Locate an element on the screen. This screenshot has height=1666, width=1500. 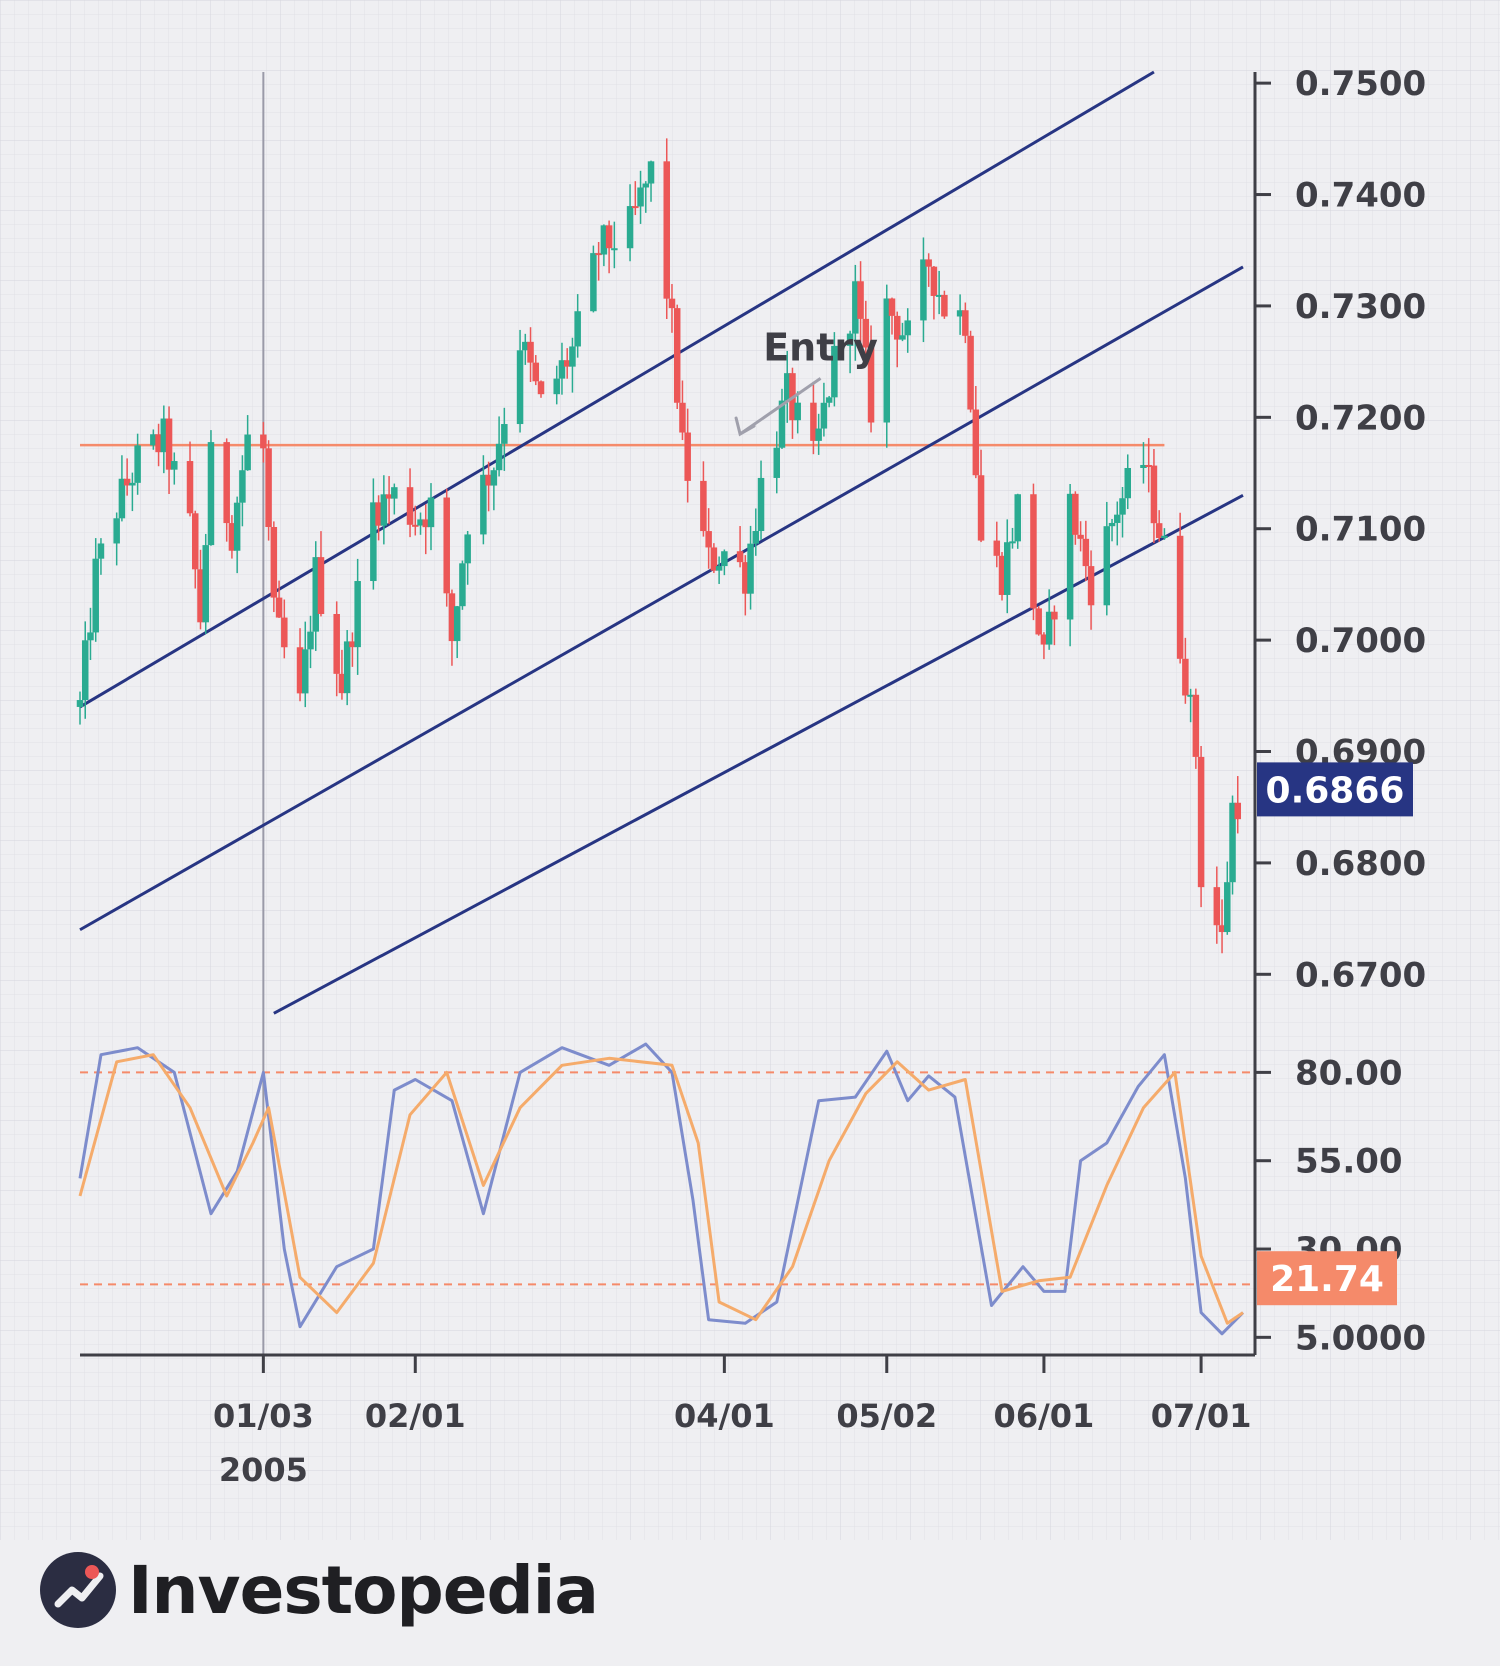
logo-wordmark: Investopedia is located at coordinates (363, 1590).